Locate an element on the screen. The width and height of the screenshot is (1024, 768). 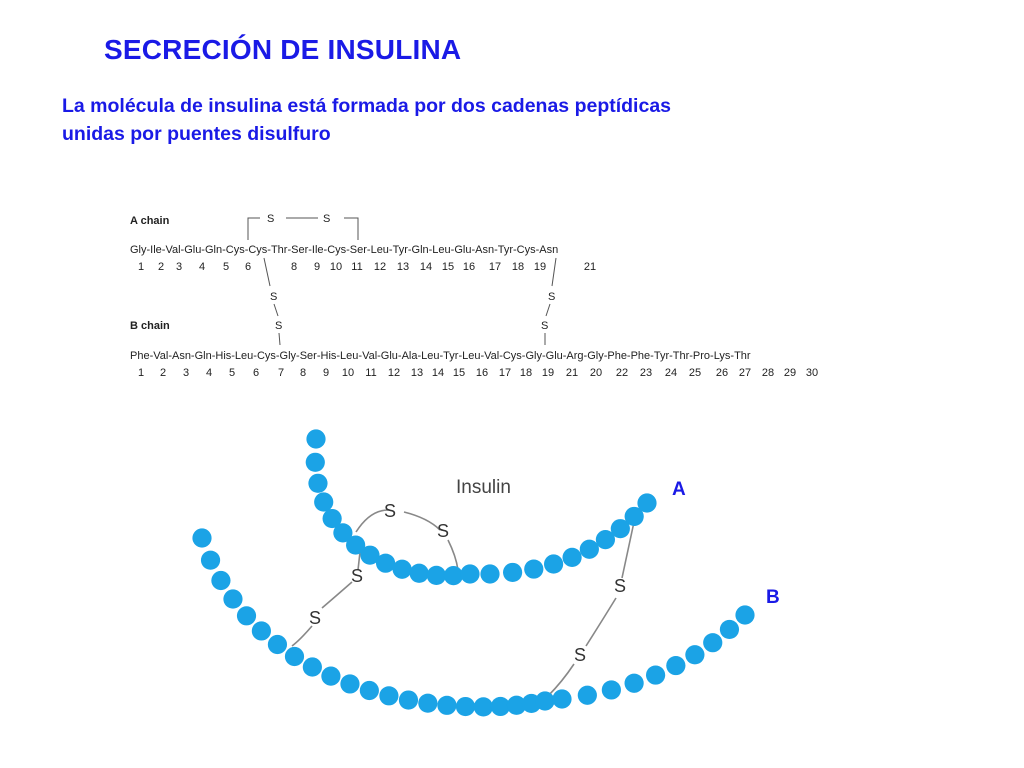
chain-a-beads is located at coordinates (481, 507).